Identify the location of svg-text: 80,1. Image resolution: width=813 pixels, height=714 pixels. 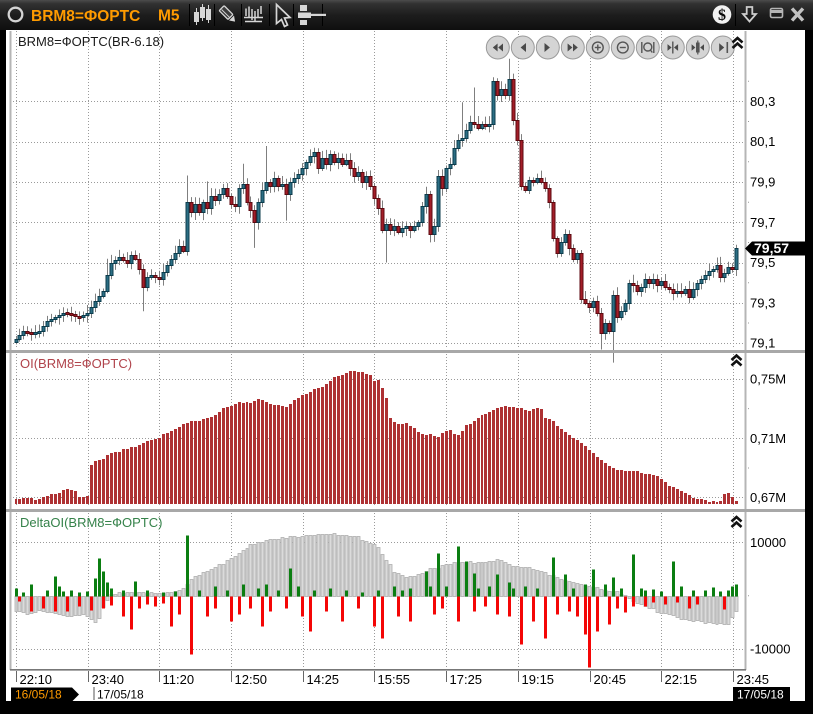
(762, 141).